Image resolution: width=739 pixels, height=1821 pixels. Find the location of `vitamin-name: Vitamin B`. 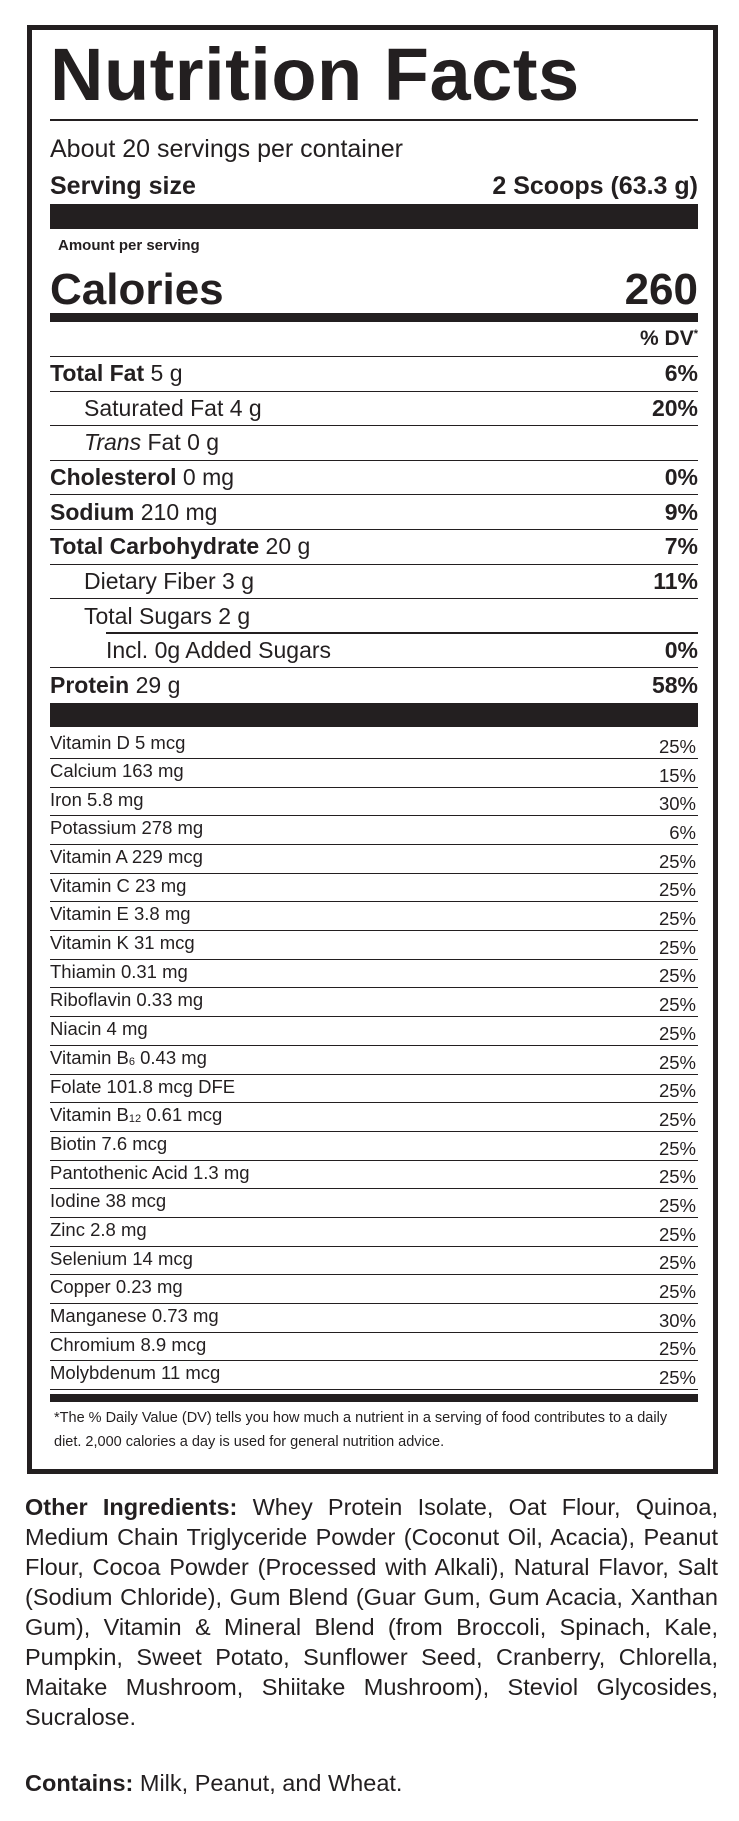

vitamin-name: Vitamin B is located at coordinates (89, 1057).